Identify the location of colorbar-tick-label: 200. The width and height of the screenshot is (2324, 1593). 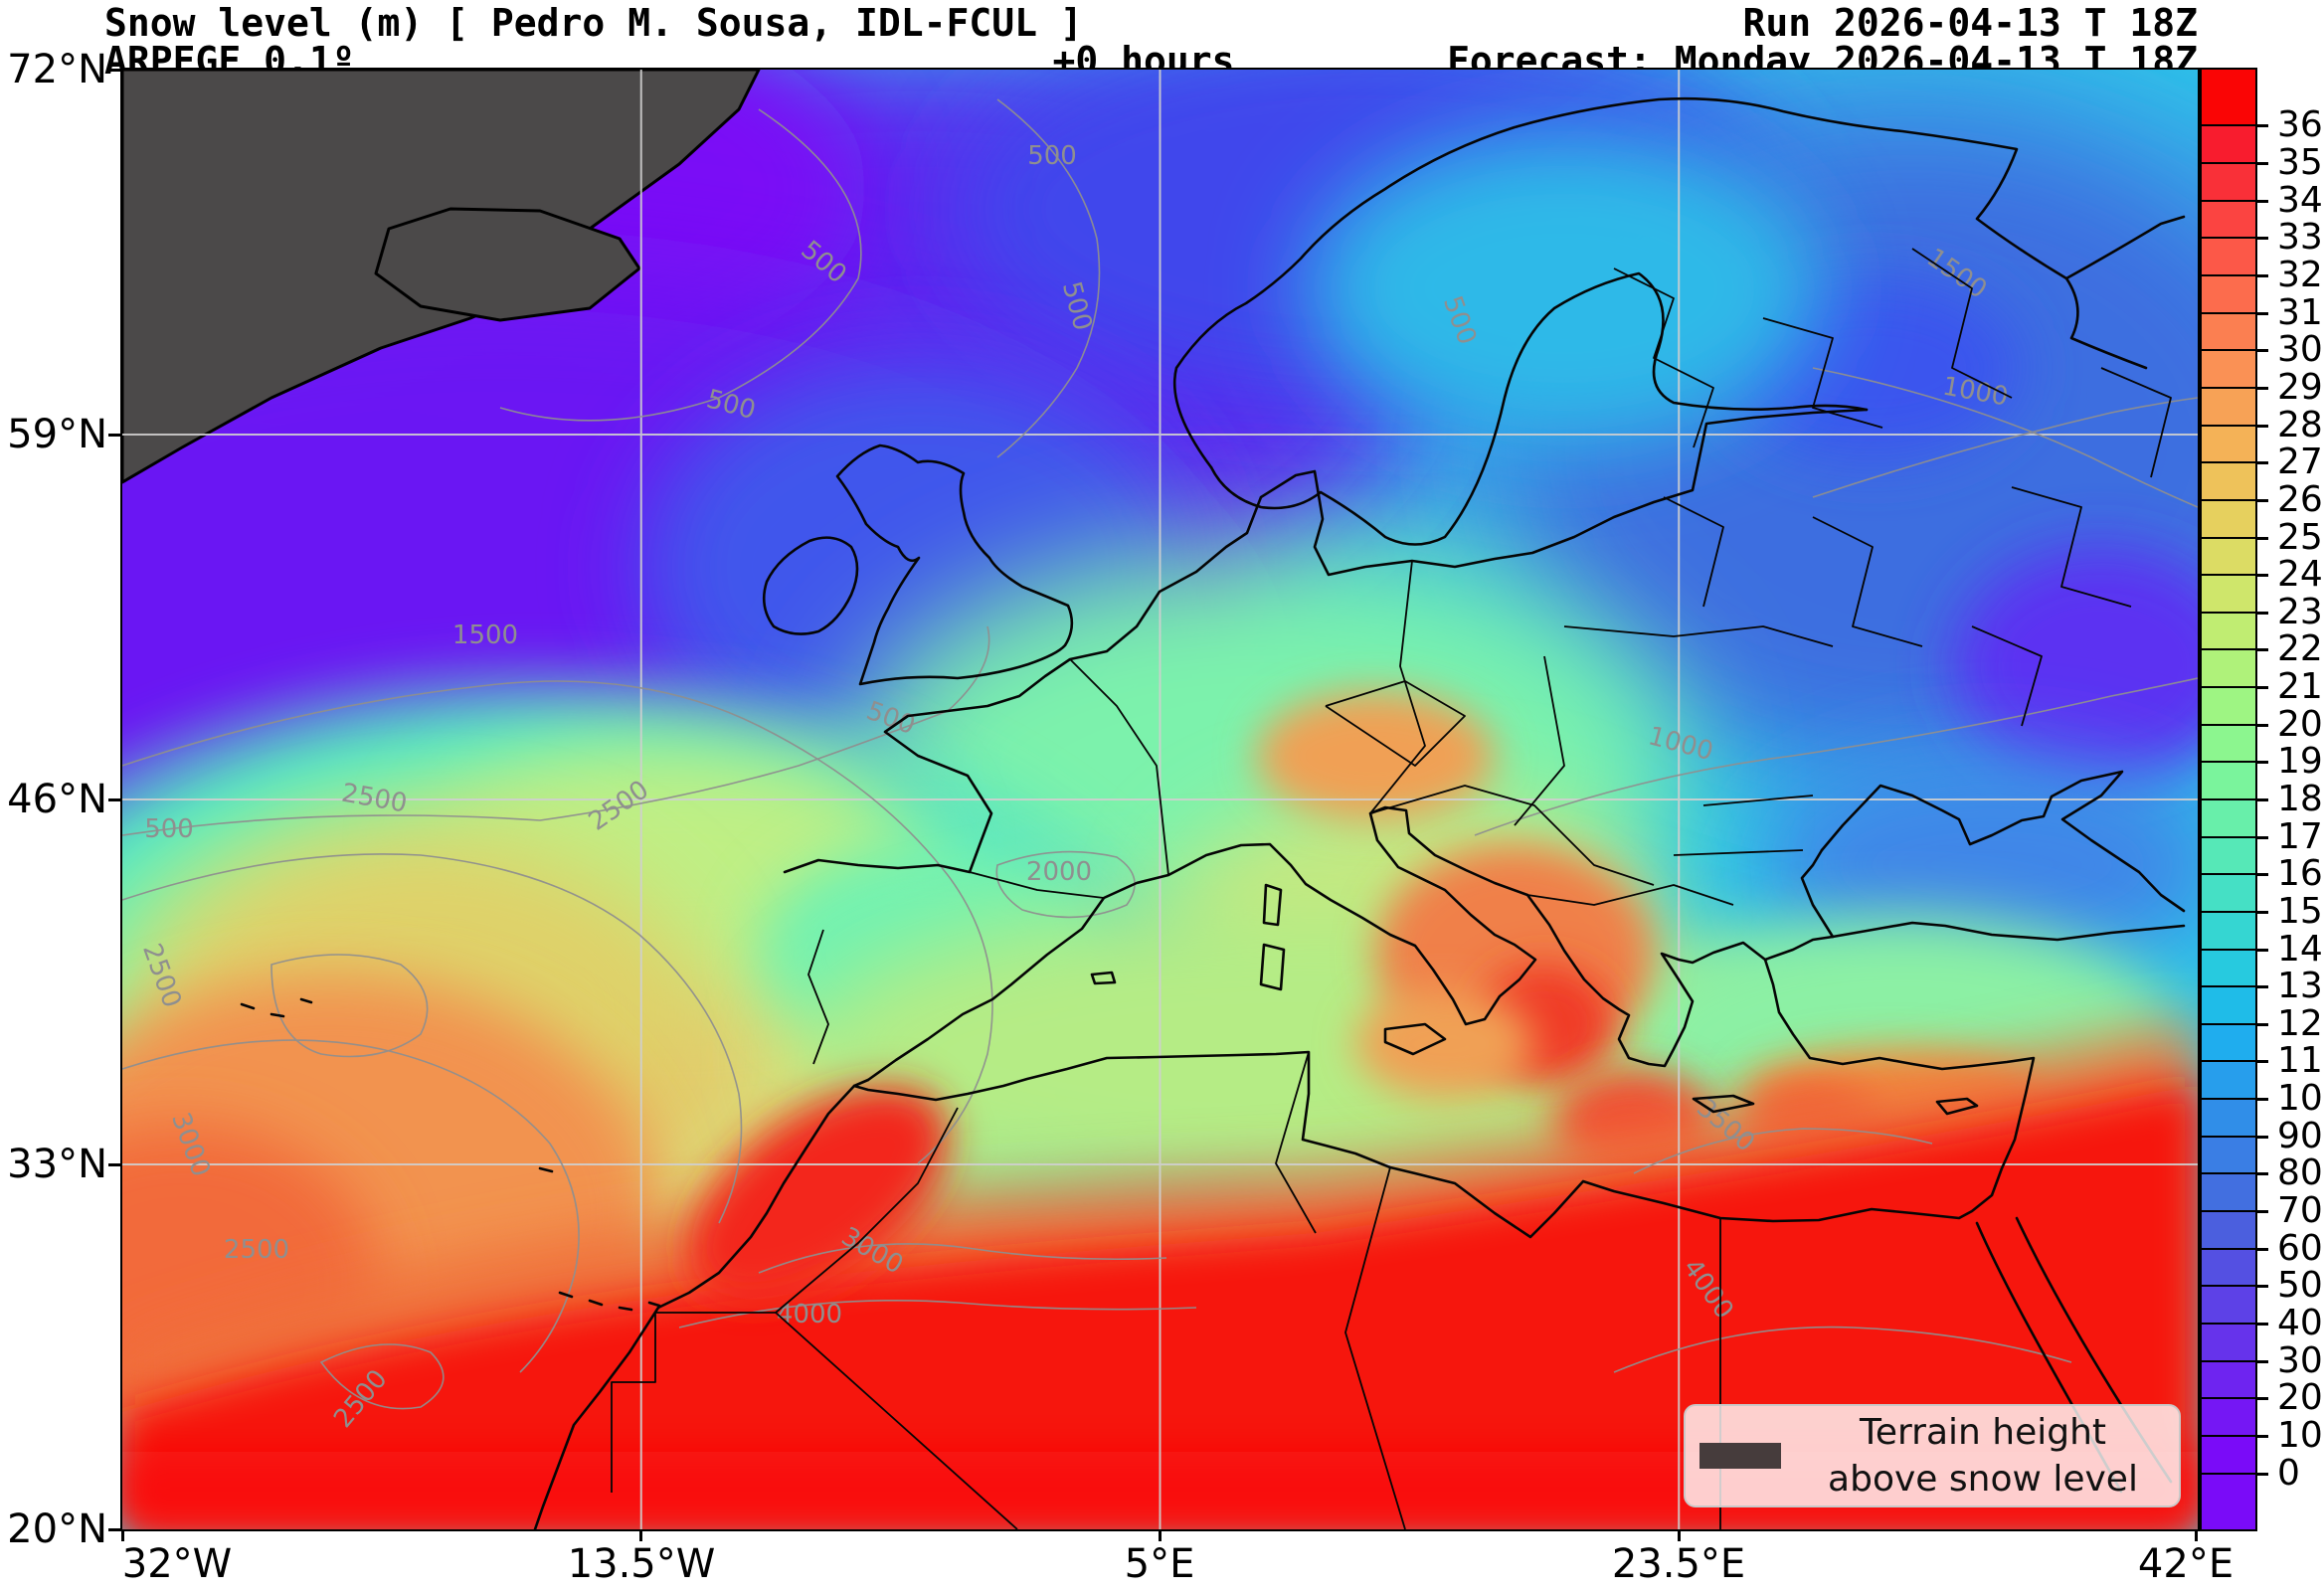
(2300, 1398).